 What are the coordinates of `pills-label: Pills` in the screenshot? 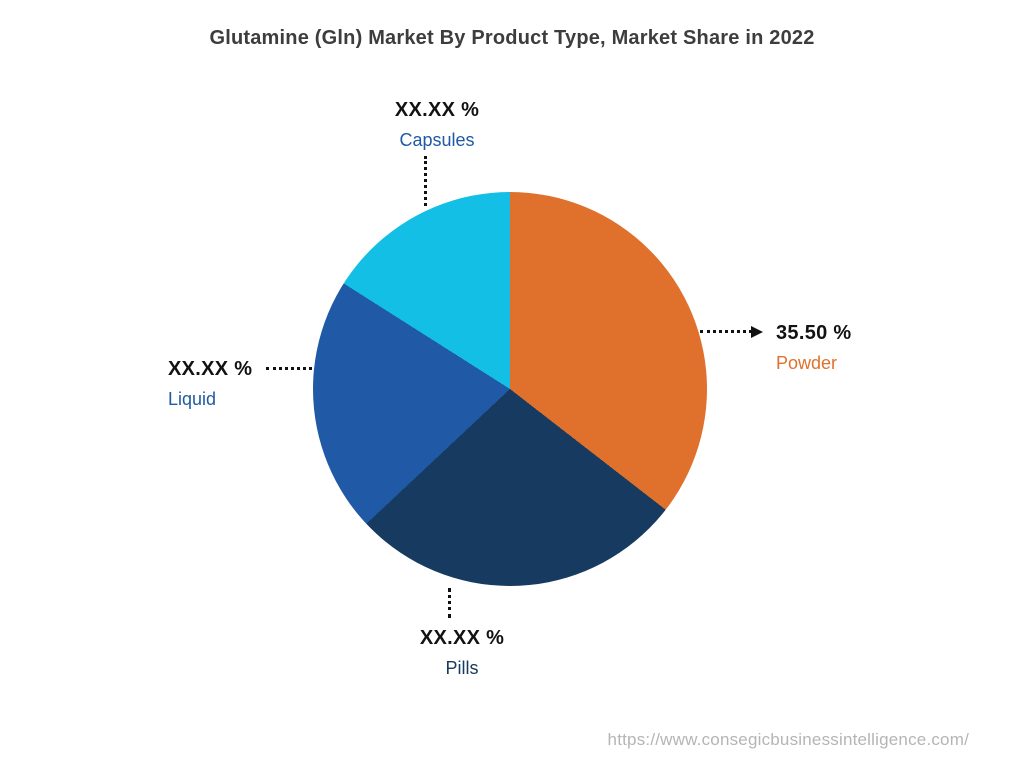 It's located at (462, 668).